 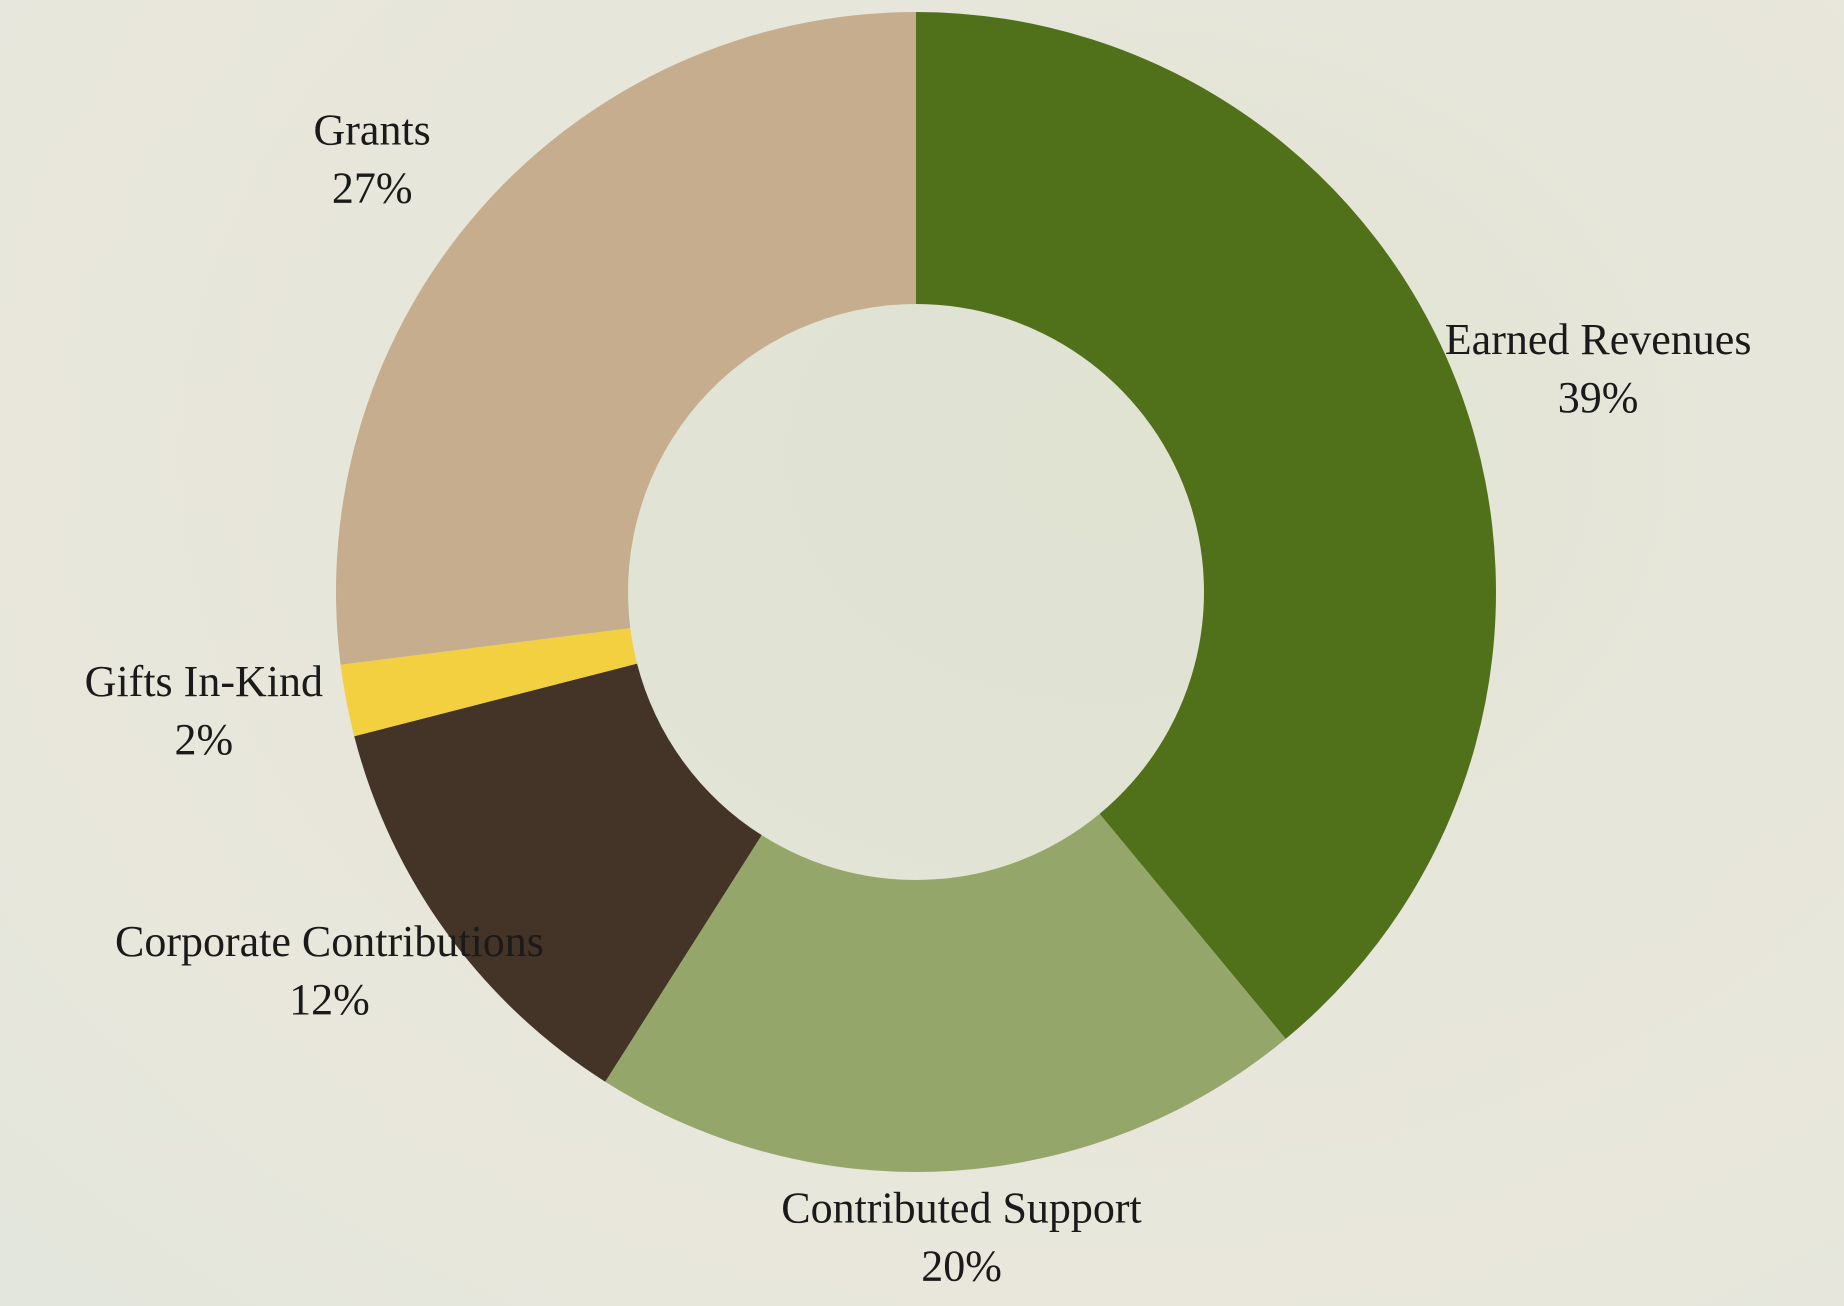 What do you see at coordinates (329, 999) in the screenshot?
I see `slice-value-label: 12%` at bounding box center [329, 999].